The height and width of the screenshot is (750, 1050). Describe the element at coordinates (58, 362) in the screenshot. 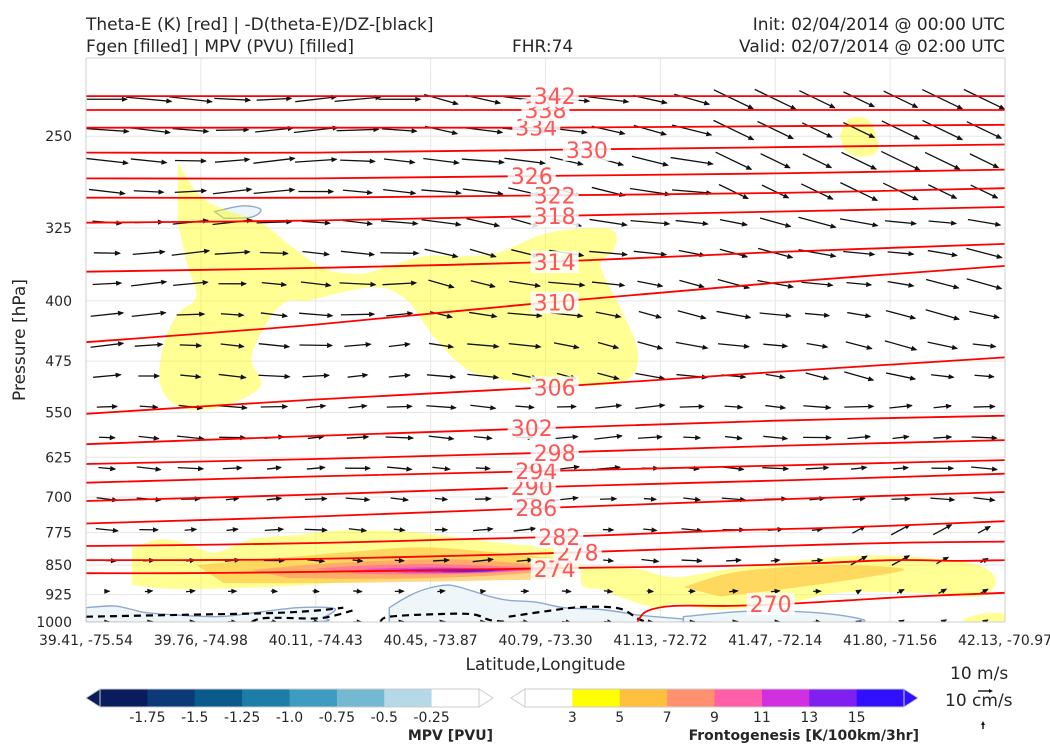

I see `y-tick-label-475: 475` at that location.